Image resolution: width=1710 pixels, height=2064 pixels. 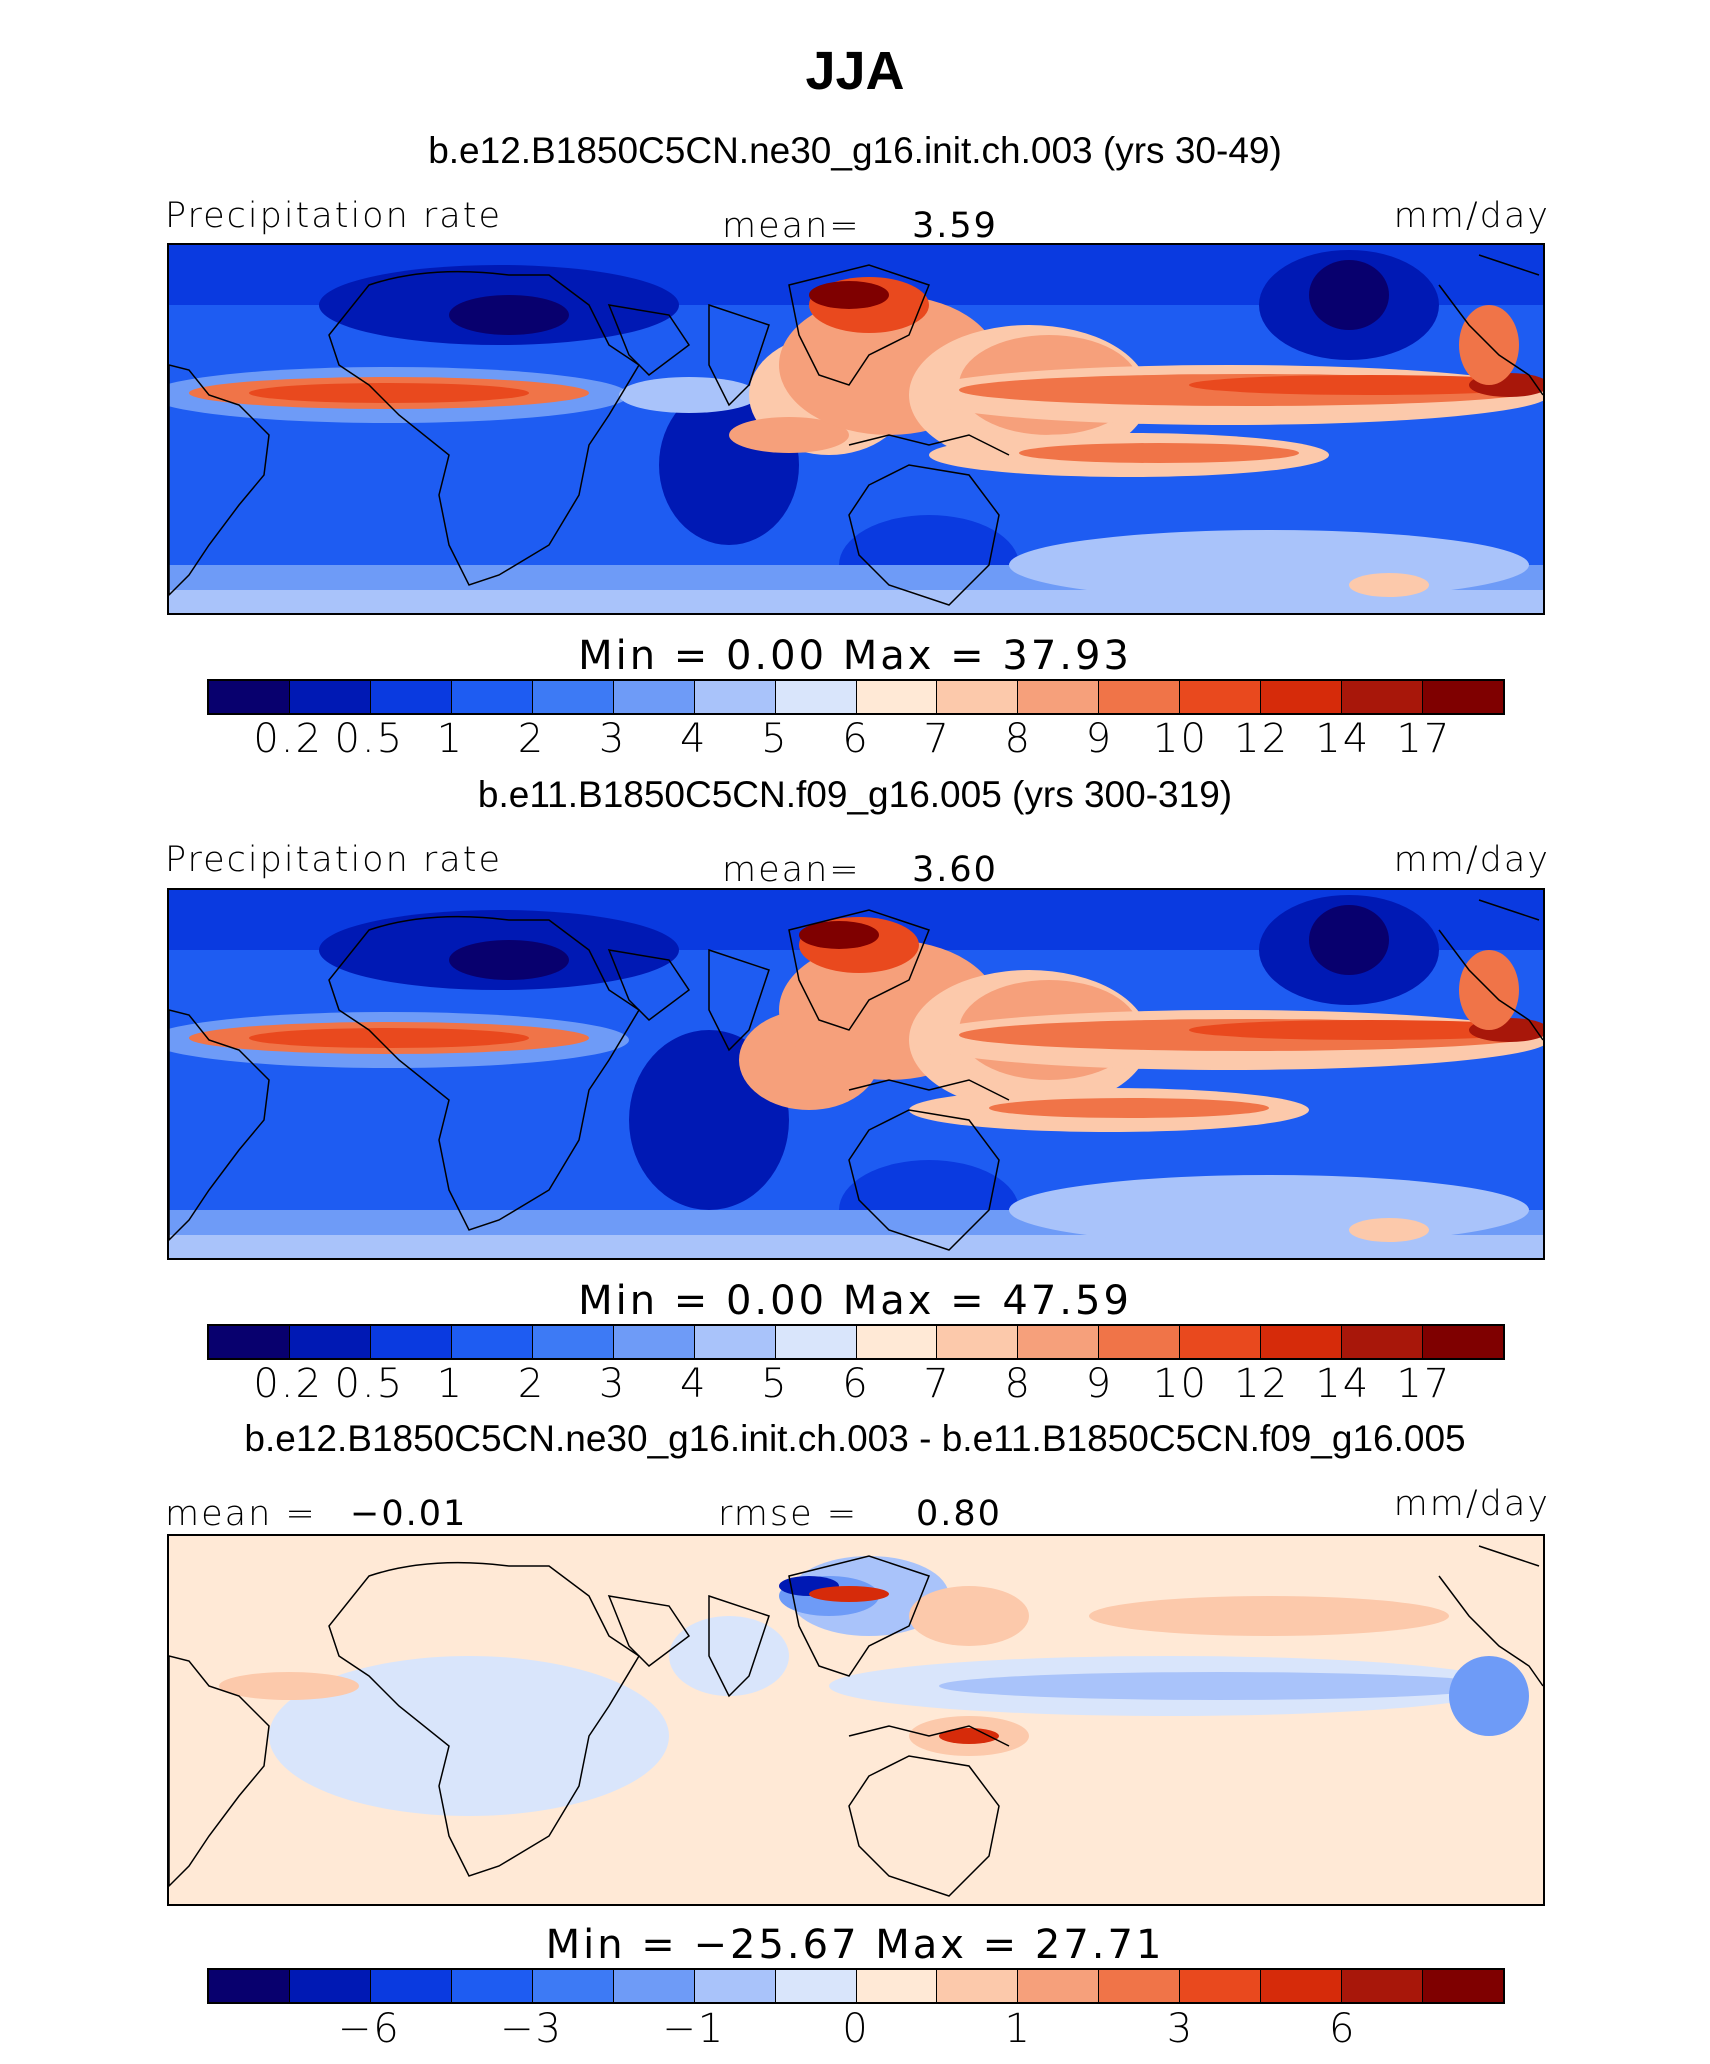 I want to click on colorbar-tick-label: 17, so click(x=1424, y=739).